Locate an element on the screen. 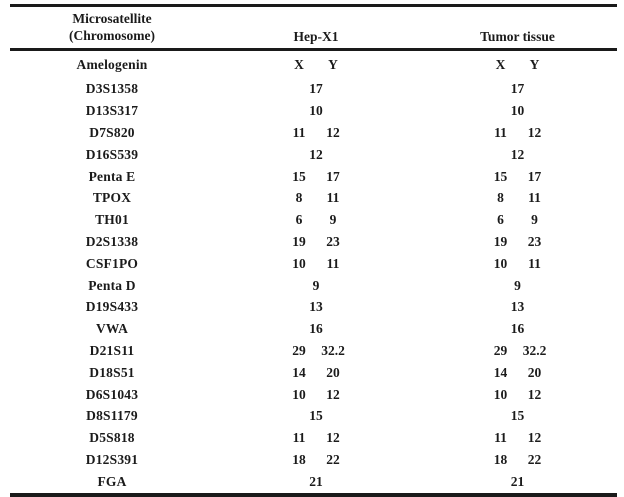 The width and height of the screenshot is (624, 497). hep-allele-values: 12 is located at coordinates (316, 155).